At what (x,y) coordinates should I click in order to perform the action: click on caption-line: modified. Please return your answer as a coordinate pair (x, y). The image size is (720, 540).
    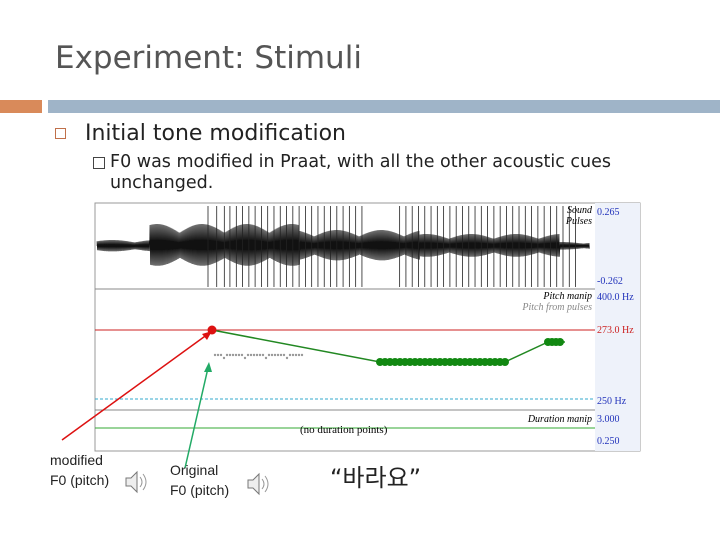
    Looking at the image, I should click on (76, 460).